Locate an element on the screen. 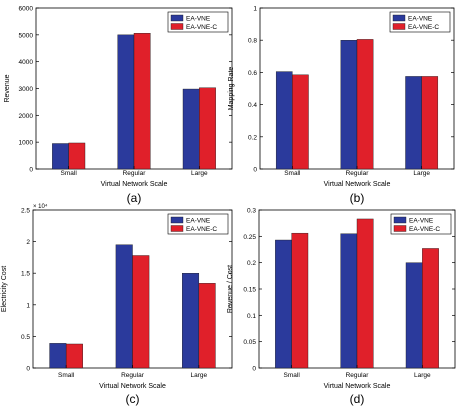 This screenshot has width=474, height=409. y-tick-label: 0.15 is located at coordinates (249, 290).